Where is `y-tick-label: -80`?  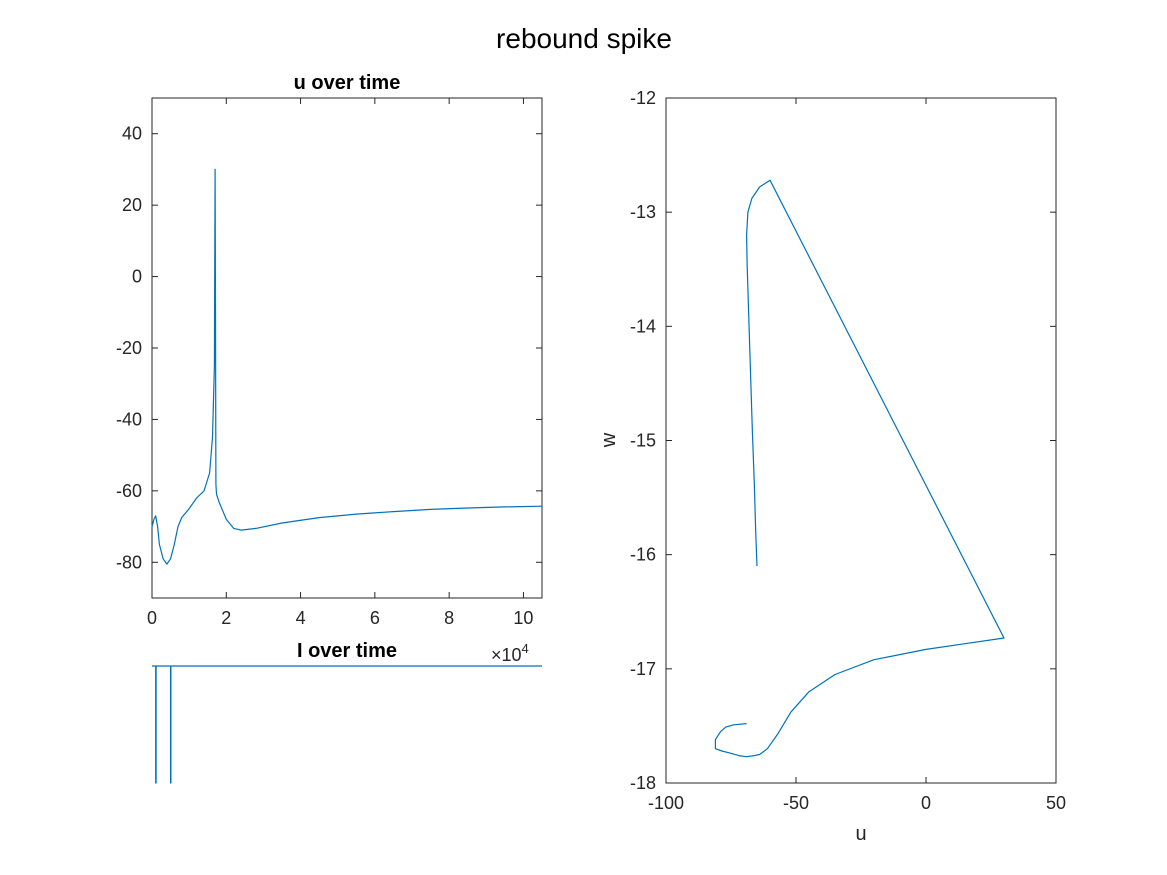
y-tick-label: -80 is located at coordinates (129, 562).